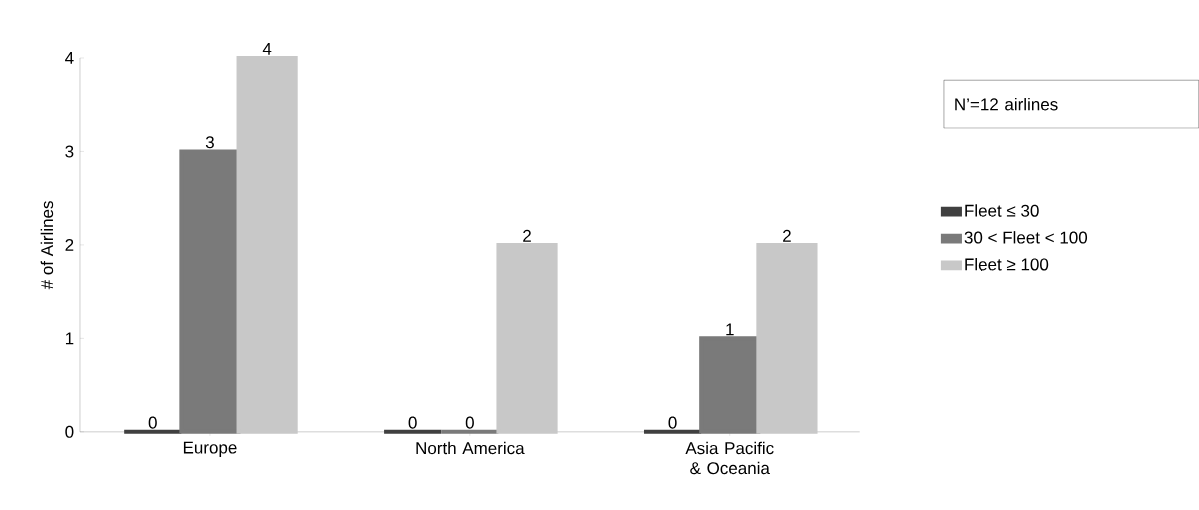 Image resolution: width=1199 pixels, height=510 pixels. I want to click on data-label: 3, so click(209, 142).